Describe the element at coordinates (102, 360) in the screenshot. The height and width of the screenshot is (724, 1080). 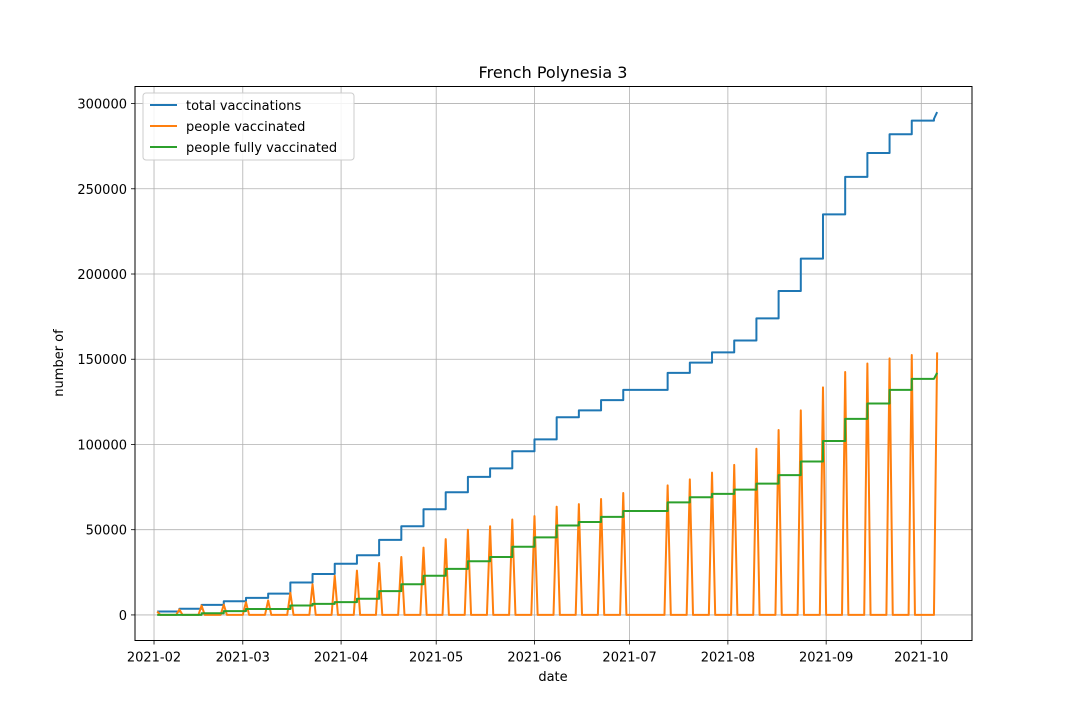
I see `y-tick-label: 150000` at that location.